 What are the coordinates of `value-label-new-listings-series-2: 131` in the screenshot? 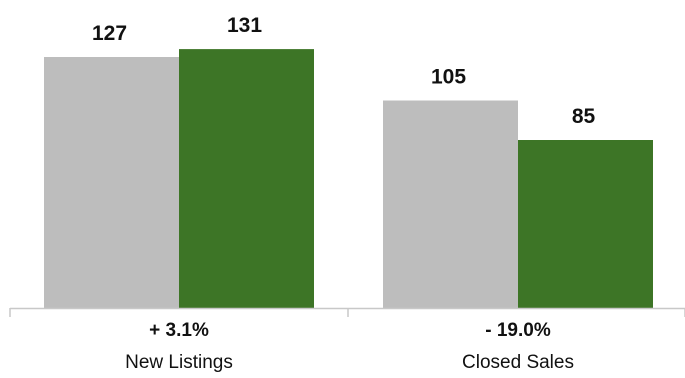 It's located at (244, 25).